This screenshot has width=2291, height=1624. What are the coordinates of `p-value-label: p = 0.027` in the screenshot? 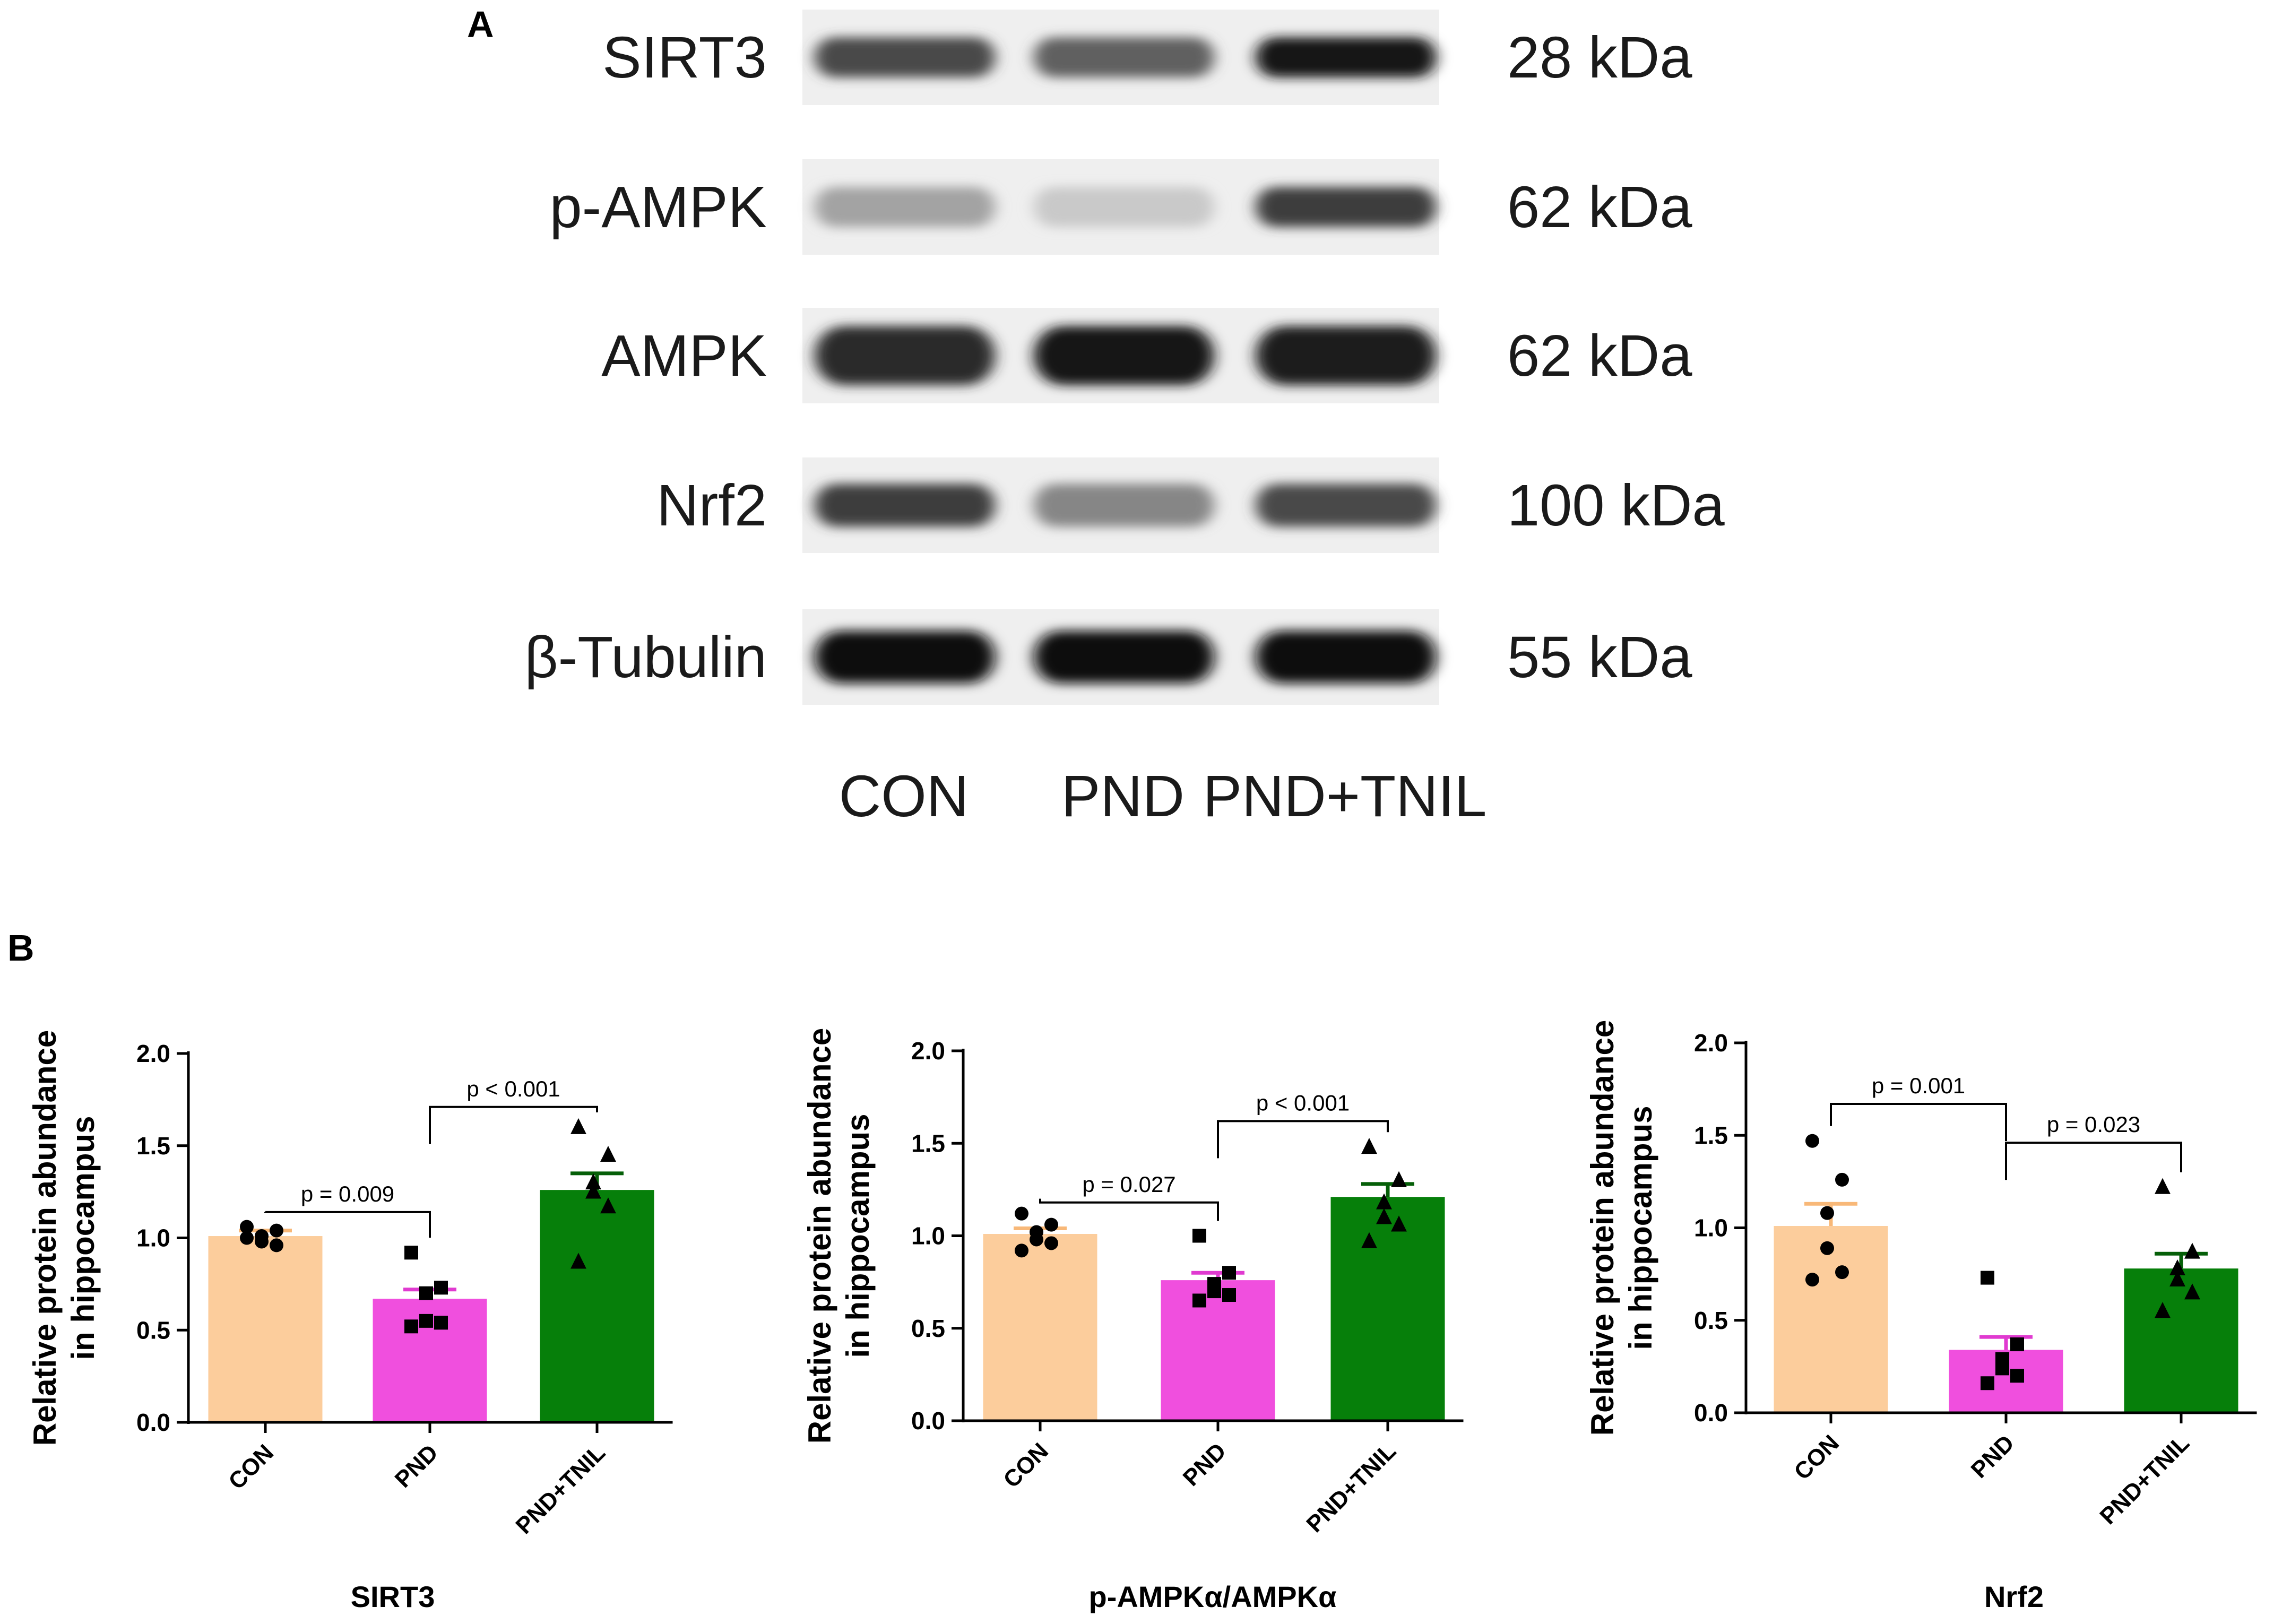 It's located at (1128, 1184).